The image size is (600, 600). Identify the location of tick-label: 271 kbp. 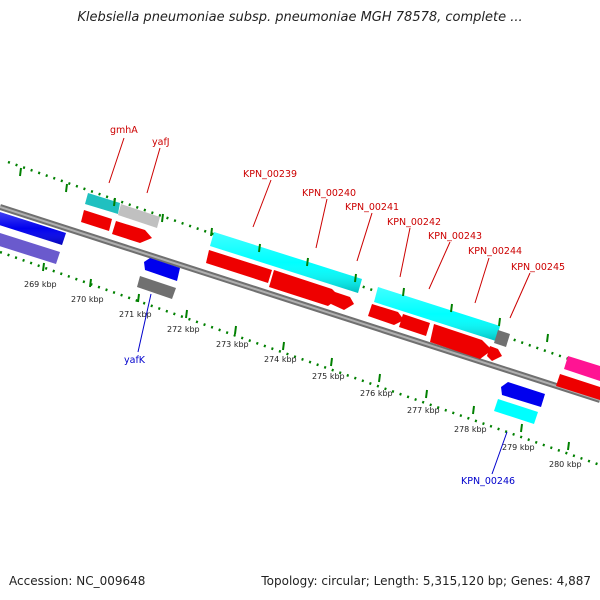
(135, 314).